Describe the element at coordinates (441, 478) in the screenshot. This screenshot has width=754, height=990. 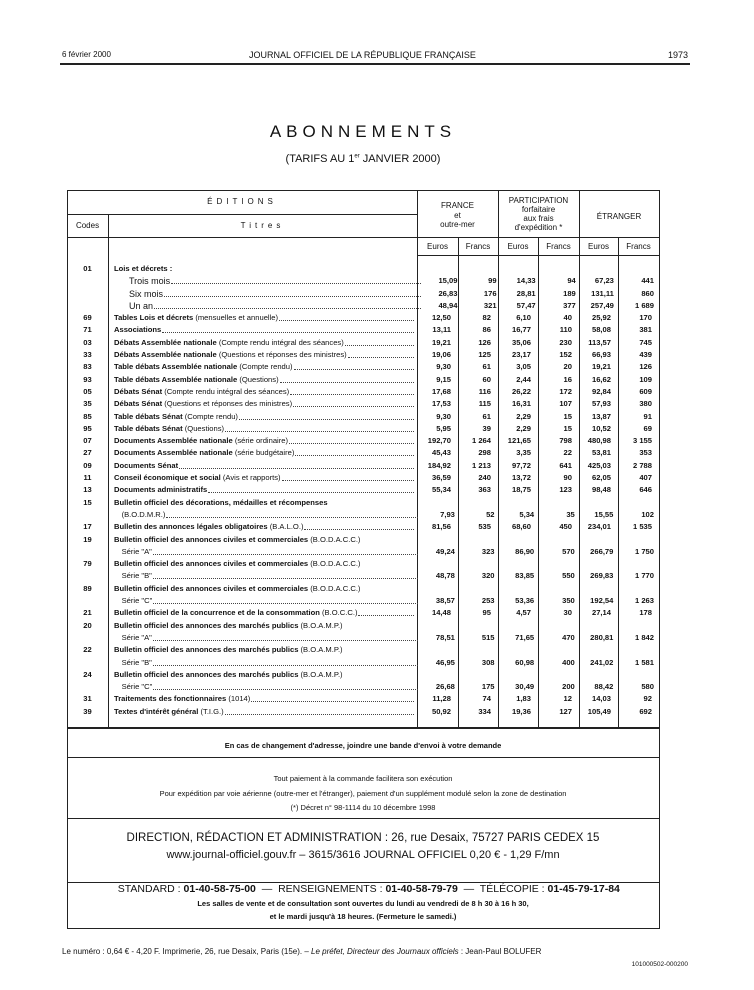
I see `price-cell: 36,59` at that location.